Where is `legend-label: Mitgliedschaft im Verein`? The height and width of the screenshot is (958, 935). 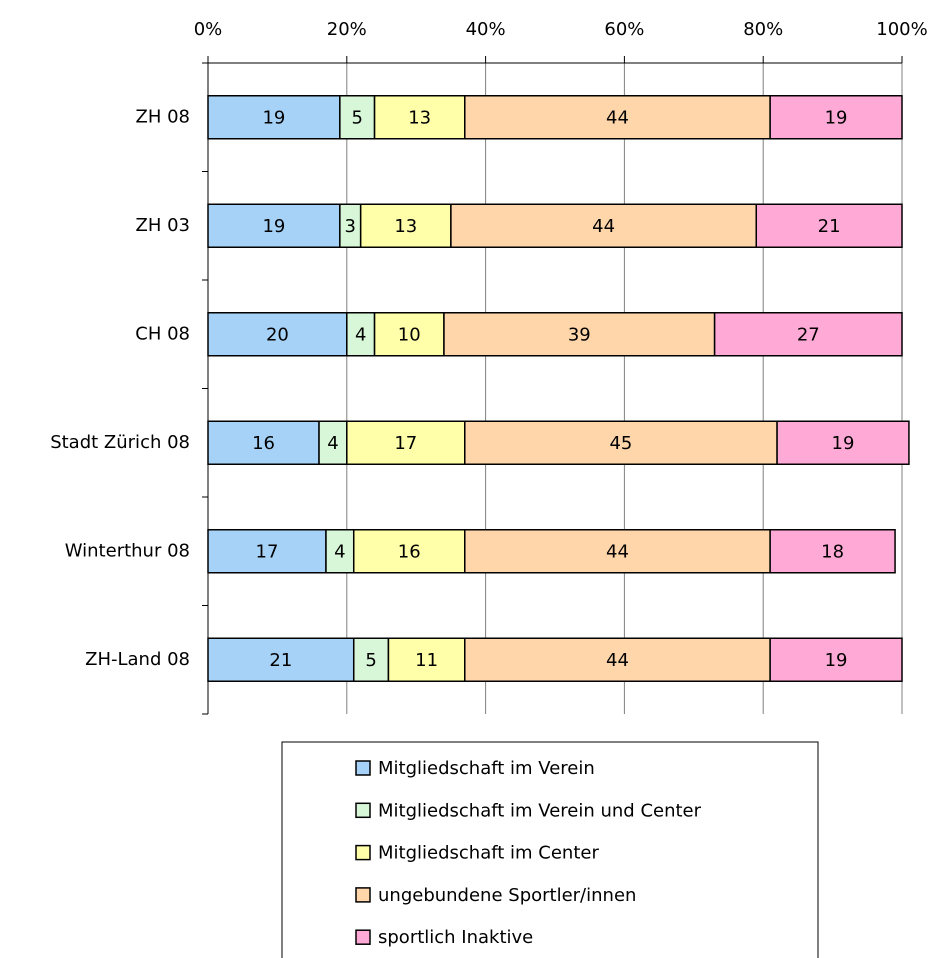
legend-label: Mitgliedschaft im Verein is located at coordinates (486, 768).